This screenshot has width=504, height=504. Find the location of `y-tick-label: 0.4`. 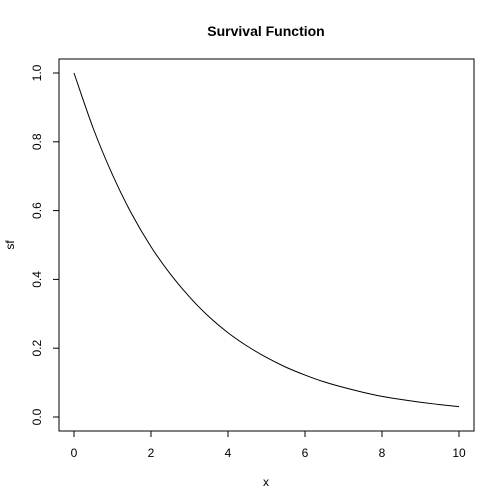

y-tick-label: 0.4 is located at coordinates (37, 279).